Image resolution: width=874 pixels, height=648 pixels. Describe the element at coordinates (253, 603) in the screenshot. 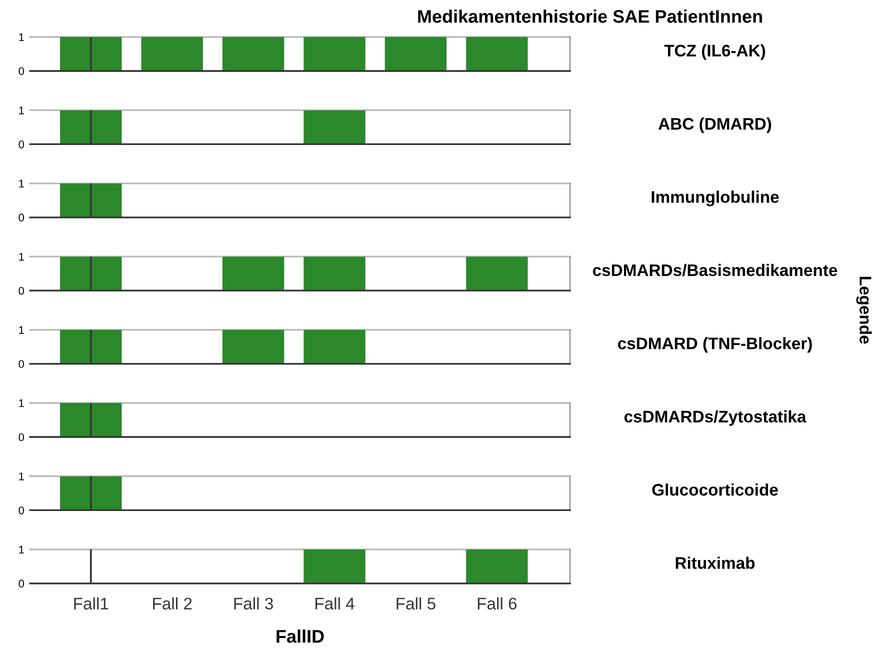

I see `x-tick-label: Fall 3` at that location.